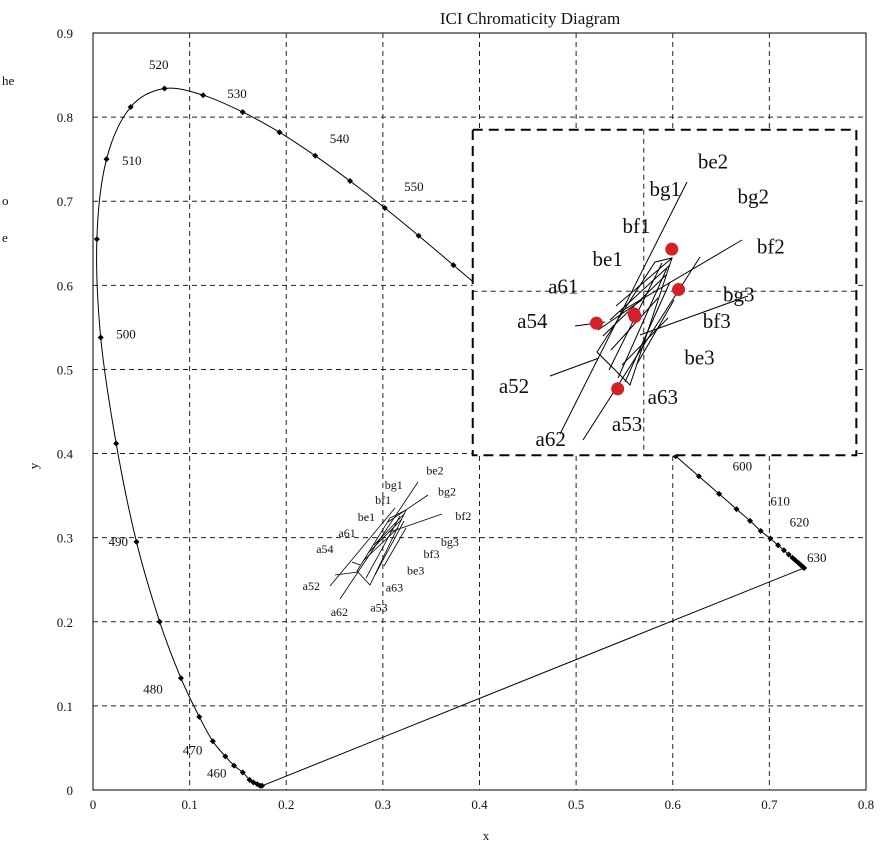  What do you see at coordinates (530, 18) in the screenshot?
I see `chart-title: ICI Chromaticity Diagram` at bounding box center [530, 18].